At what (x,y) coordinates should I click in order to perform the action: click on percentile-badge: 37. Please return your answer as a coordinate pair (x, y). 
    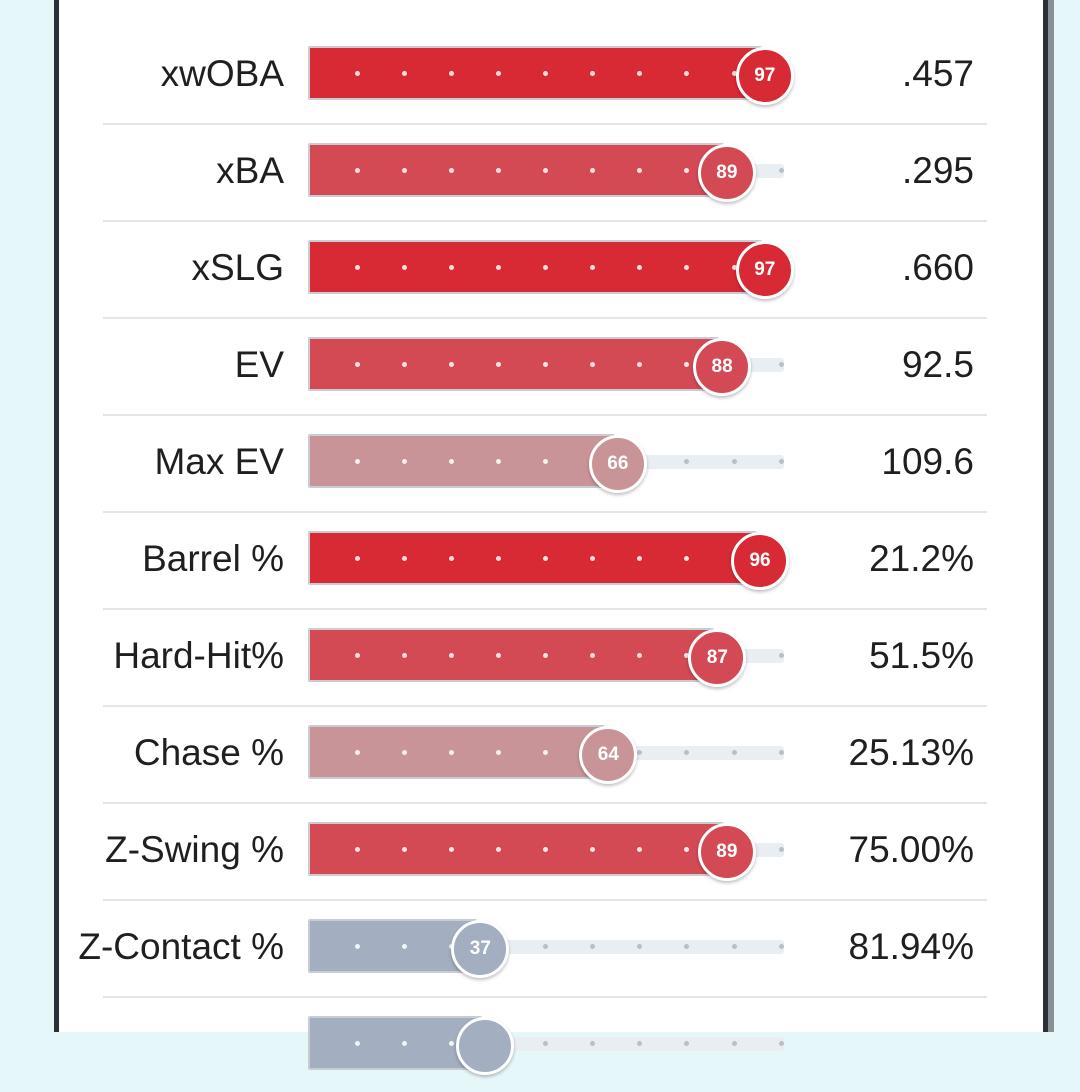
    Looking at the image, I should click on (480, 949).